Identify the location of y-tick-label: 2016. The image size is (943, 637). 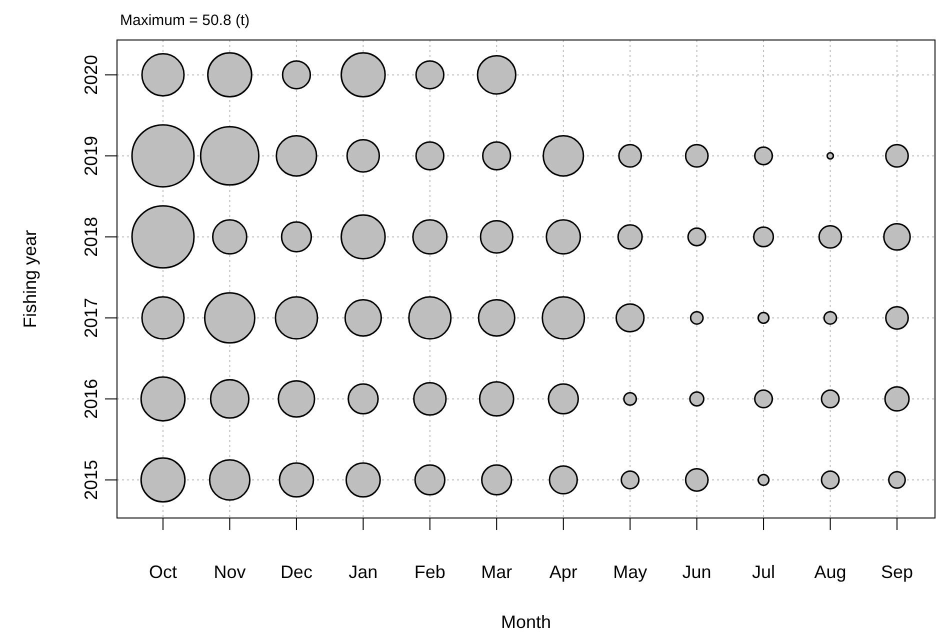
(91, 398).